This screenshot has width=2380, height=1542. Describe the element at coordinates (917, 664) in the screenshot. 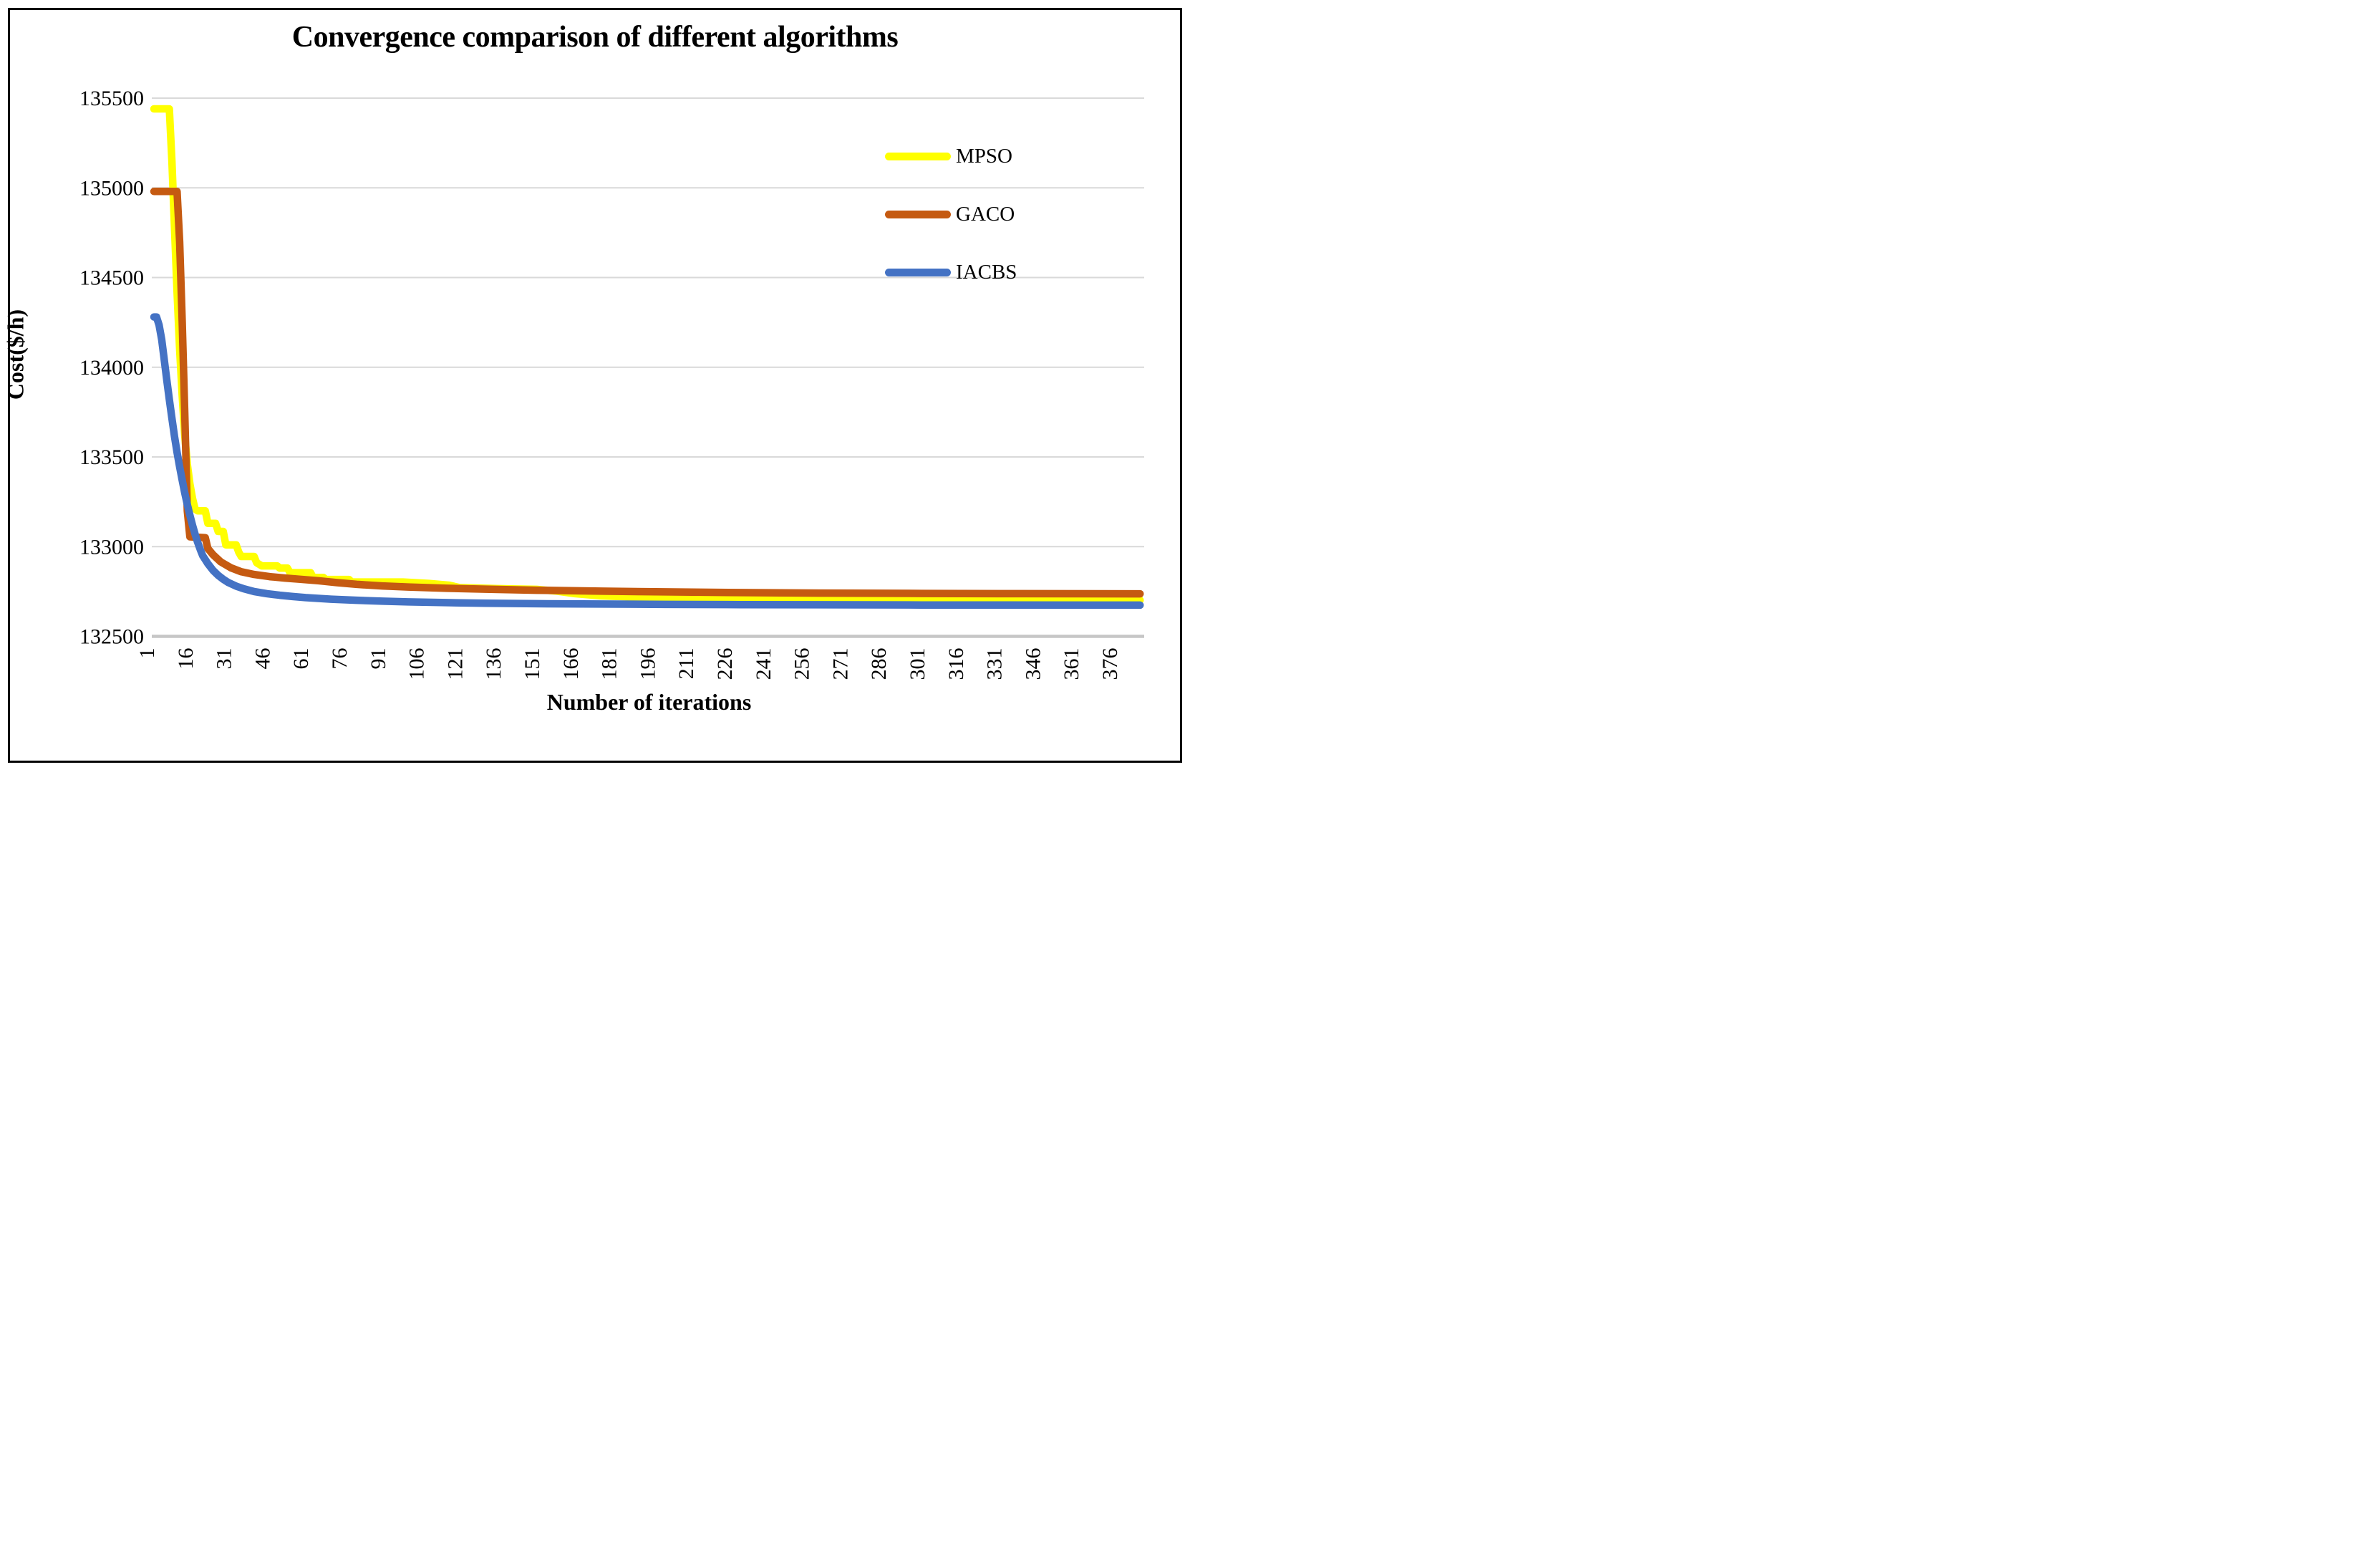

I see `x-tick-label: 301` at that location.